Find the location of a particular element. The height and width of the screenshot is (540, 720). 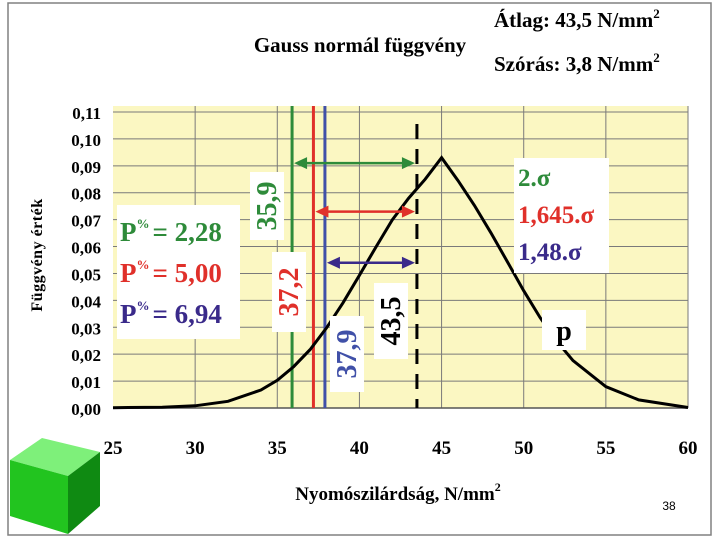

p-label: p is located at coordinates (564, 331).